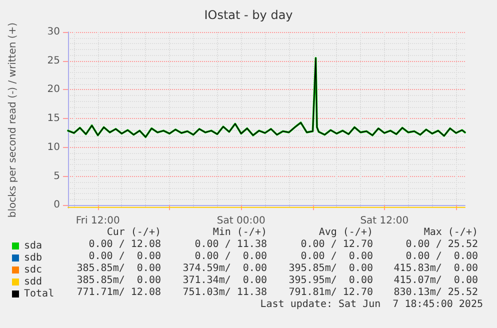  Describe the element at coordinates (330, 281) in the screenshot. I see `text: 395.95m/ 0.00` at that location.